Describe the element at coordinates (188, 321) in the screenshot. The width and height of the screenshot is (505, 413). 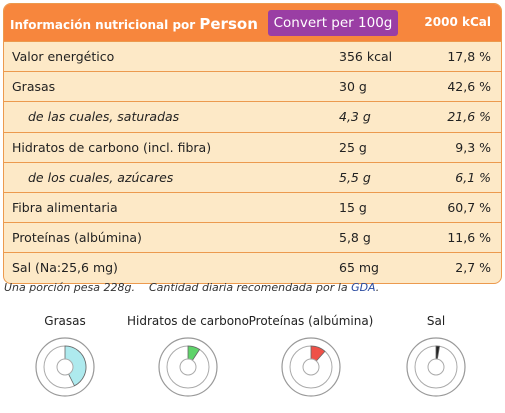
I see `gauge-label: Hidratos de carbono` at that location.